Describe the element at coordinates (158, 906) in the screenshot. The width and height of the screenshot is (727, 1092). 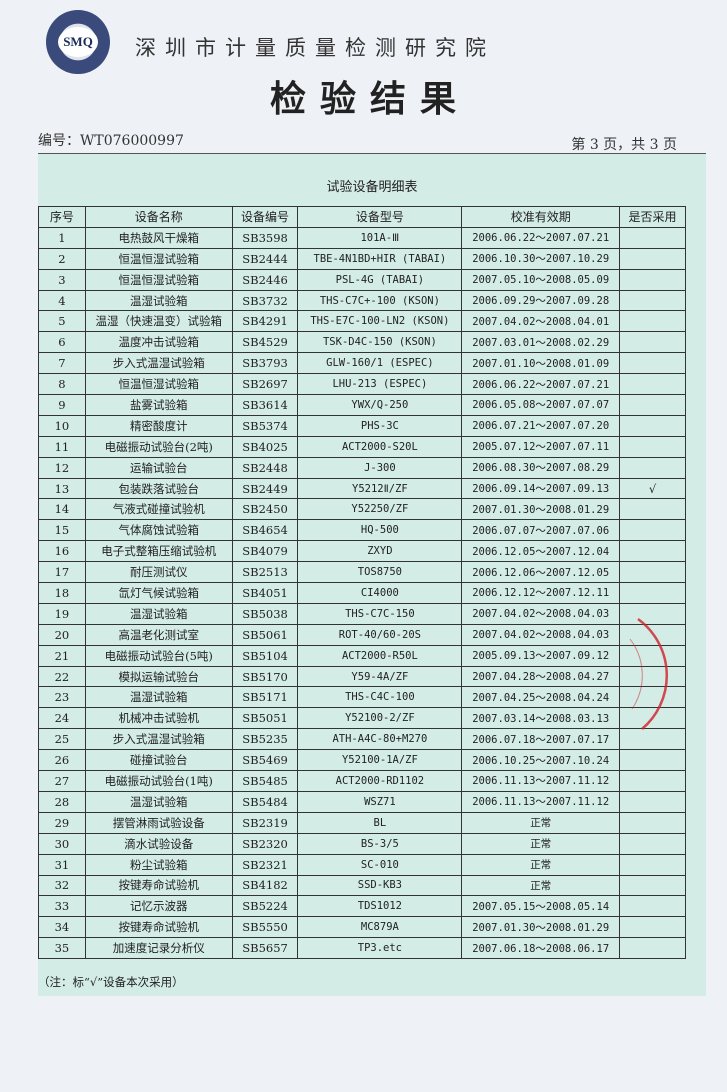
I see `equipment-name: 记忆示波器` at that location.